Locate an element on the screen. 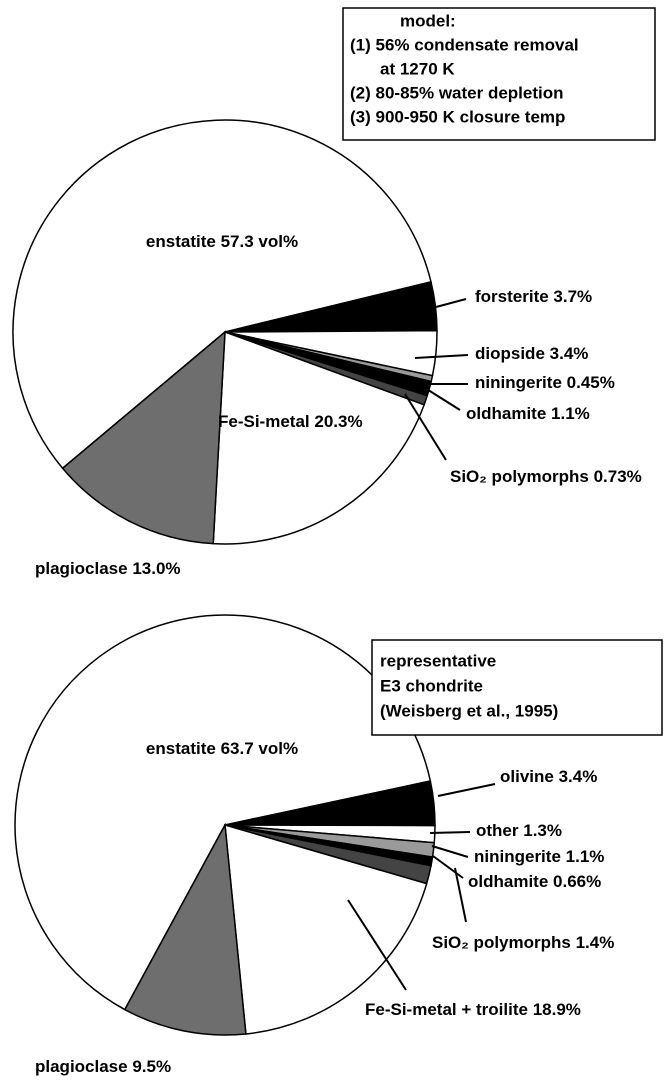 This screenshot has height=1082, width=664. slice-label: oldhamite 1.1% is located at coordinates (528, 413).